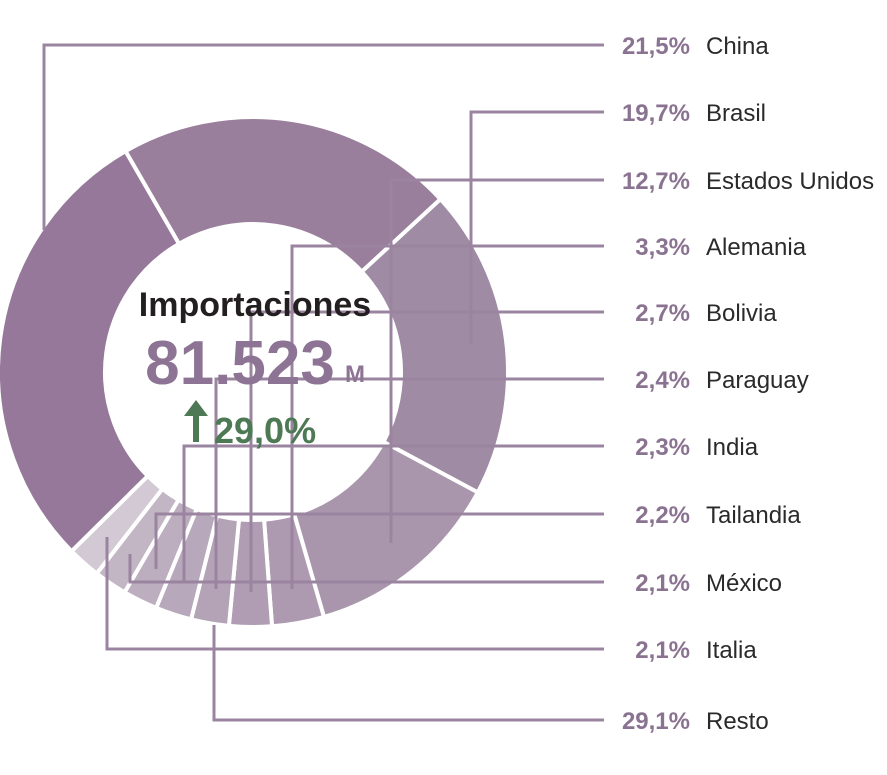 The width and height of the screenshot is (887, 775). I want to click on slice-label-10: Resto, so click(737, 721).